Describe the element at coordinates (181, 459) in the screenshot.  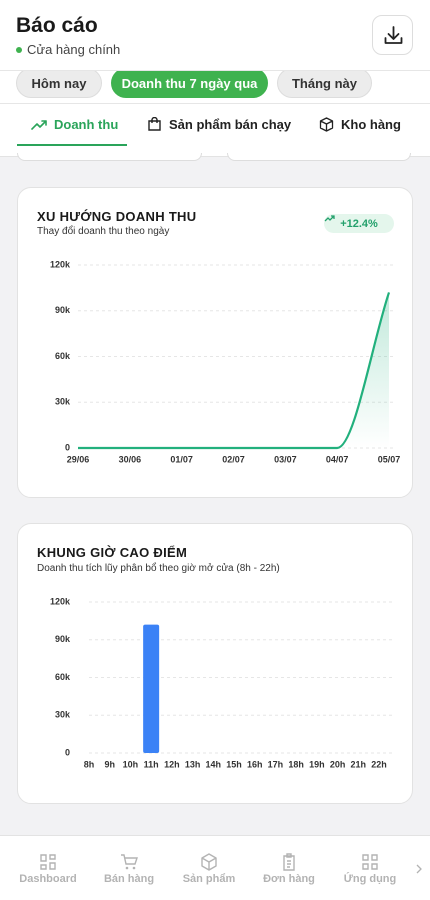
I see `x-tick-label: 01/07` at that location.